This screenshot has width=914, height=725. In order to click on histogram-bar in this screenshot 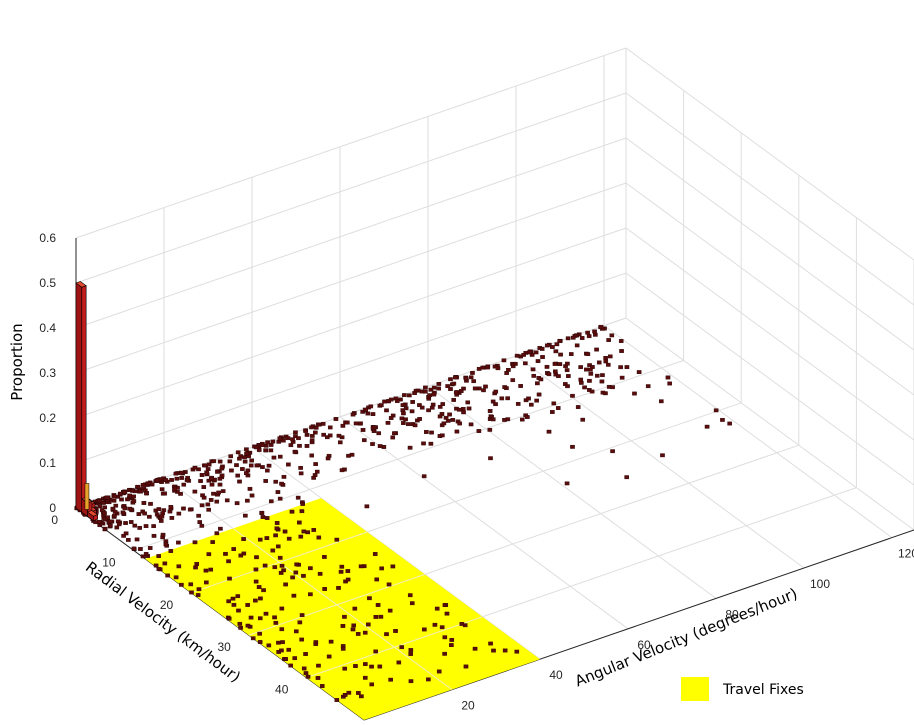, I will do `click(81, 397)`.